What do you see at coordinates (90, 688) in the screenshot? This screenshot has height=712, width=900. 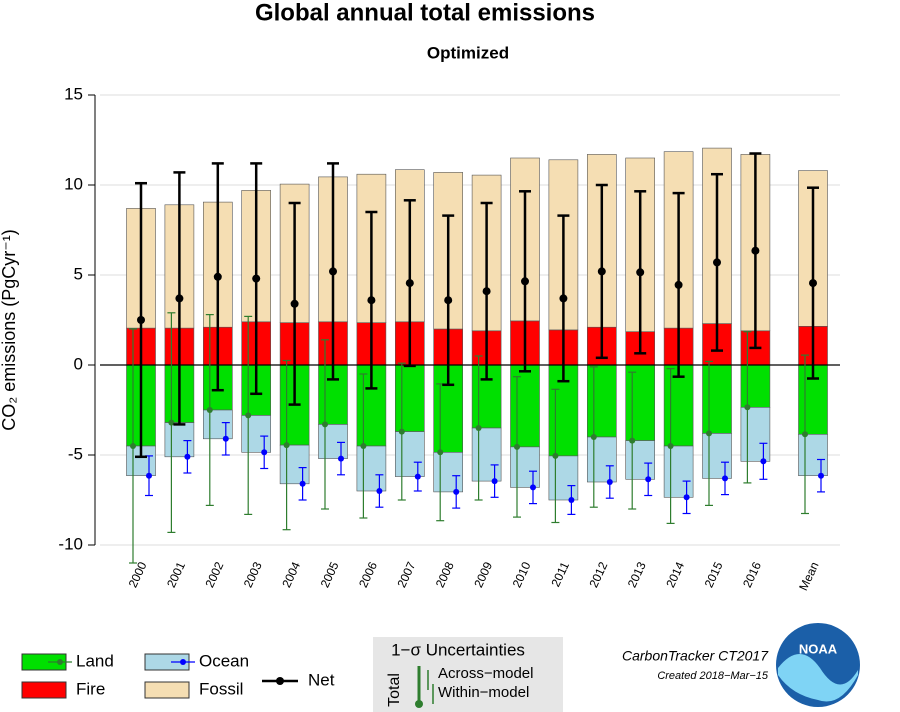 I see `legend-label: Fire` at bounding box center [90, 688].